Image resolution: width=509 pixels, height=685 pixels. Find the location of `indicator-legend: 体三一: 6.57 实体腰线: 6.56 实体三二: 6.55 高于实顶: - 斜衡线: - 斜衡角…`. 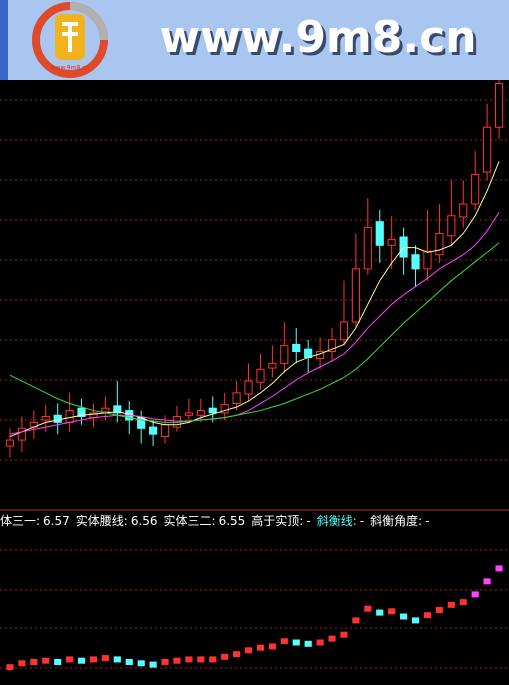

indicator-legend: 体三一: 6.57 实体腰线: 6.56 实体三二: 6.55 高于实顶: - 斜衡线: - 斜衡角… is located at coordinates (214, 520).